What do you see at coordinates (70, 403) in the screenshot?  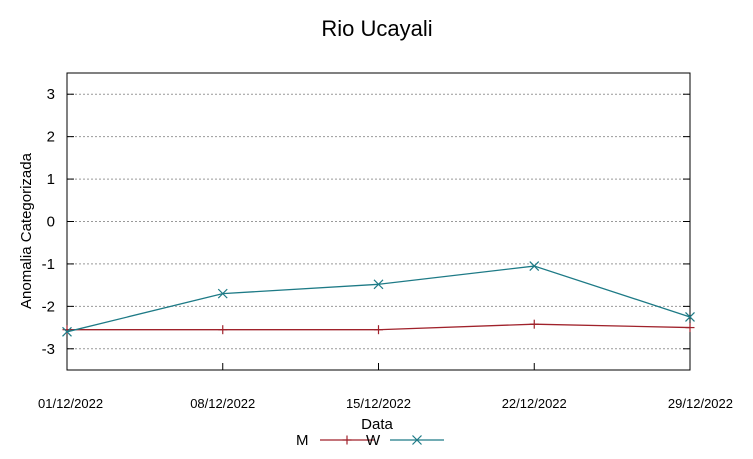 I see `x-tick-label: 01/12/2022` at bounding box center [70, 403].